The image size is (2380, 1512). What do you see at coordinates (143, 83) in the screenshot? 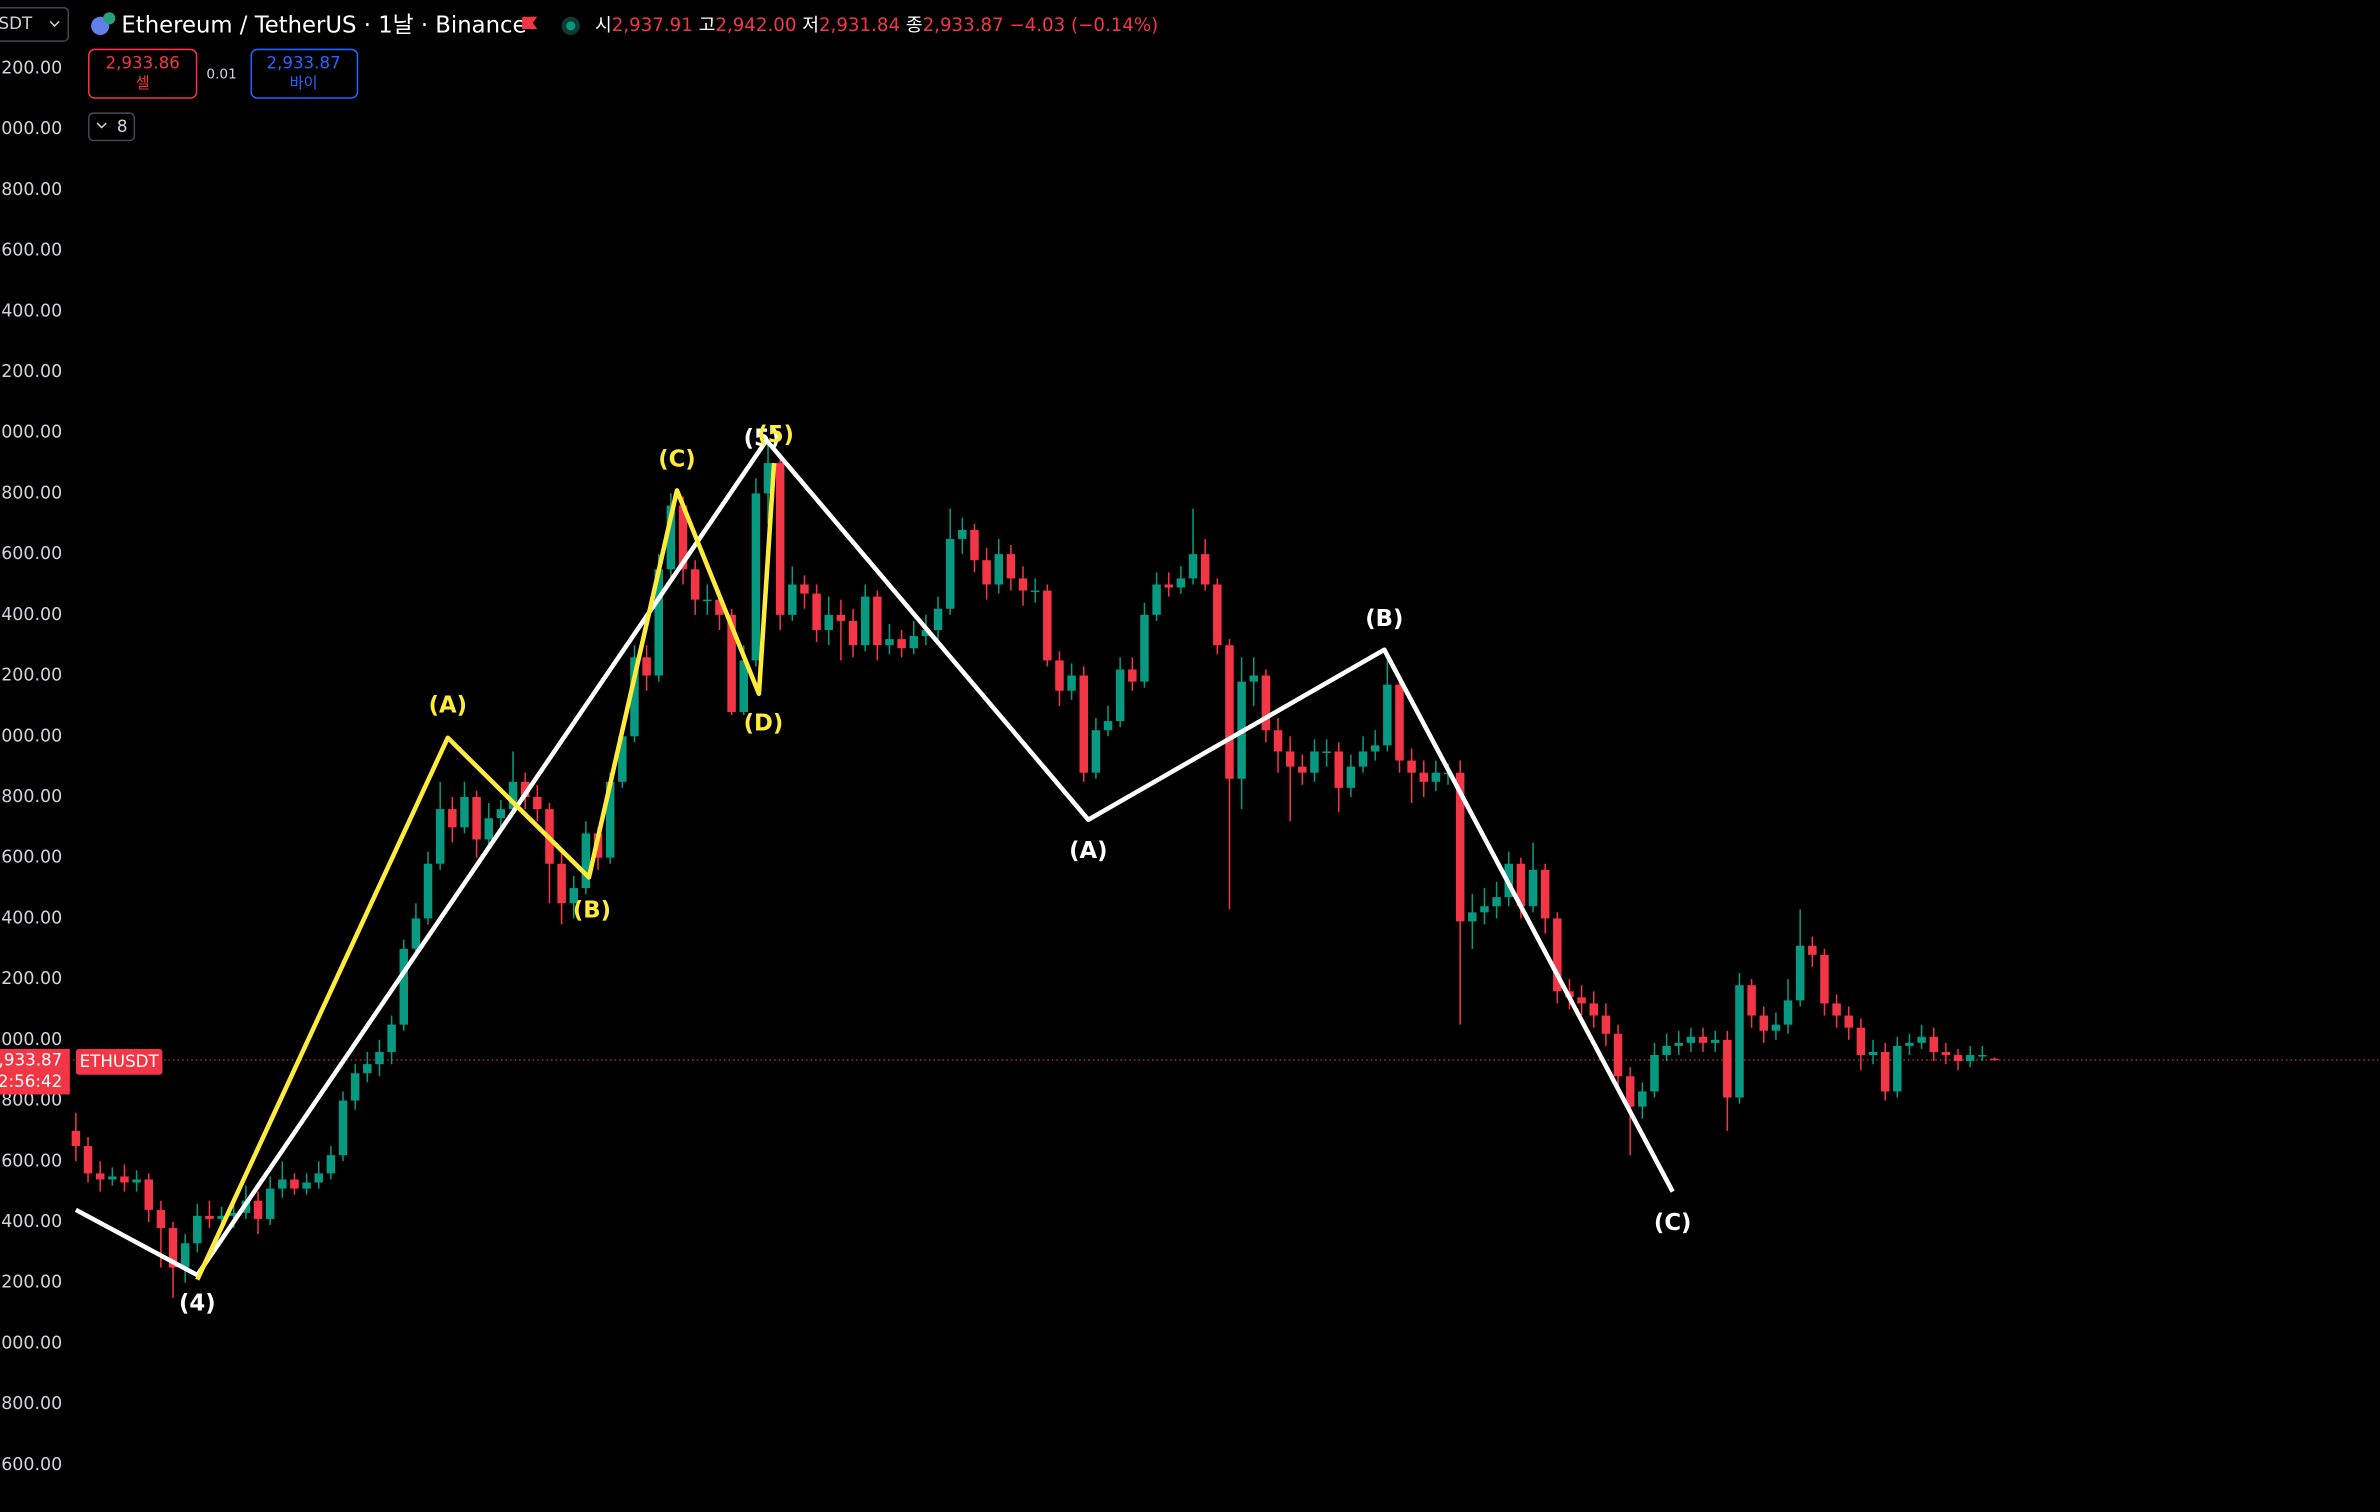
I see `sell-label: 셀` at bounding box center [143, 83].